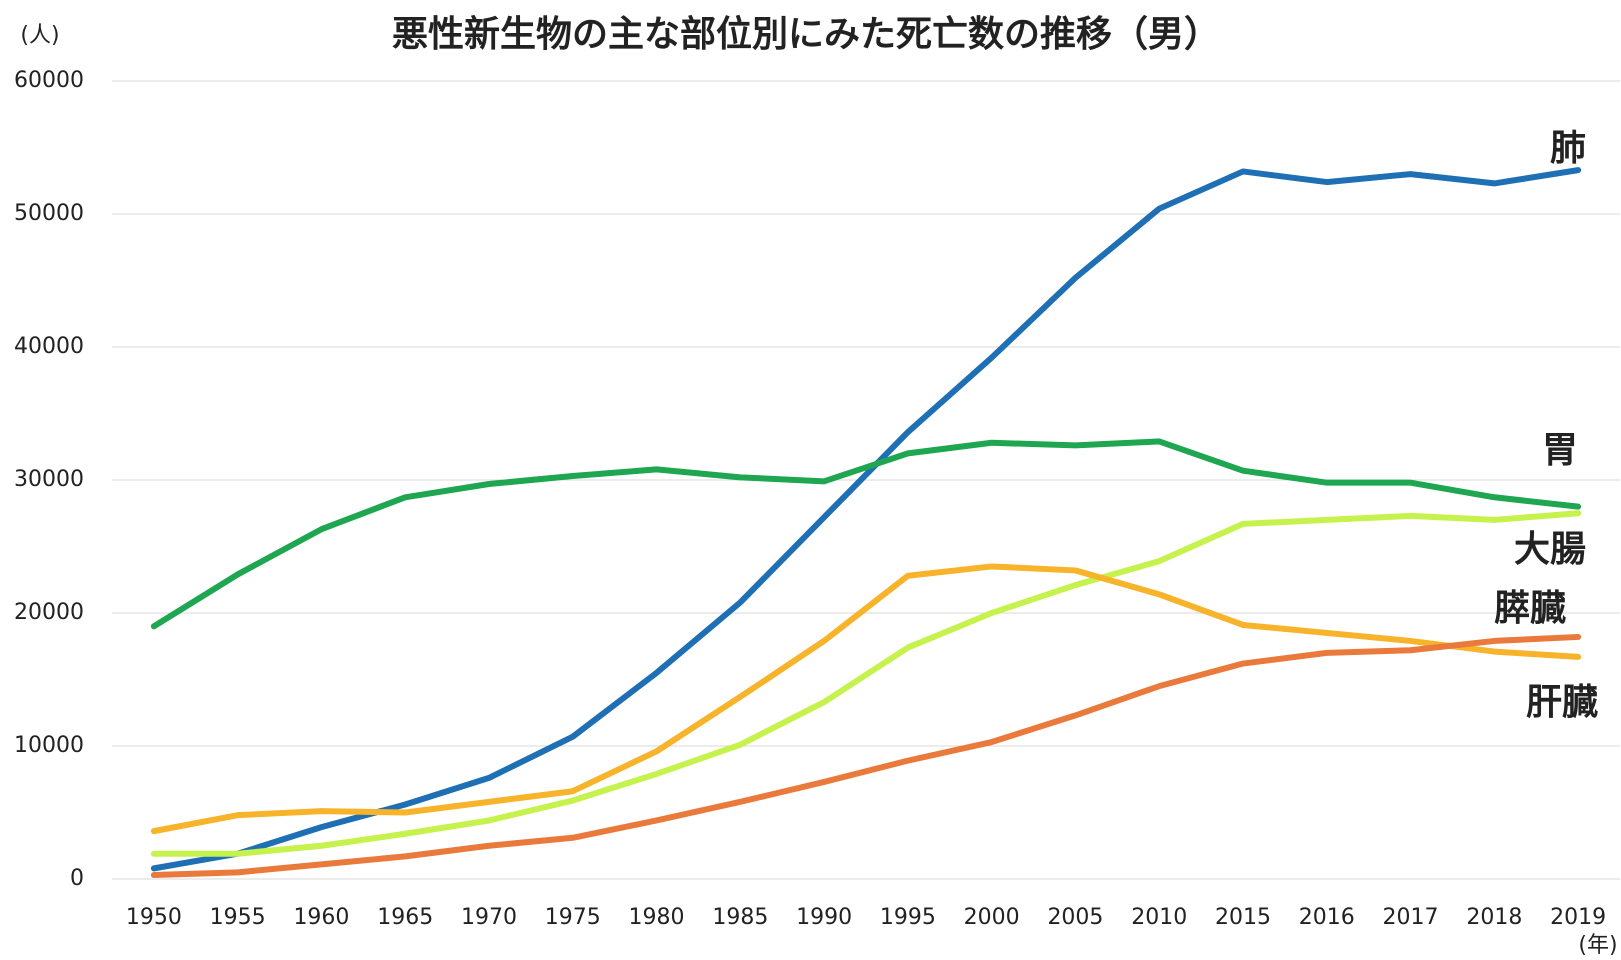 This screenshot has width=1621, height=960. I want to click on y-tick-label: 10000, so click(49, 745).